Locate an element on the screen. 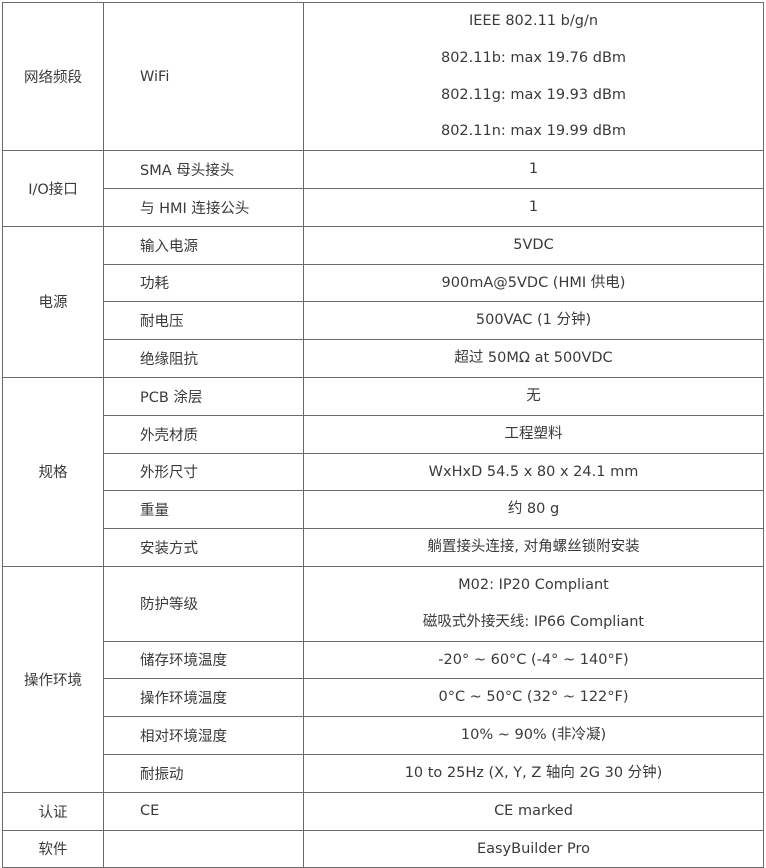 This screenshot has width=766, height=868. value-line: EasyBuilder Pro is located at coordinates (533, 848).